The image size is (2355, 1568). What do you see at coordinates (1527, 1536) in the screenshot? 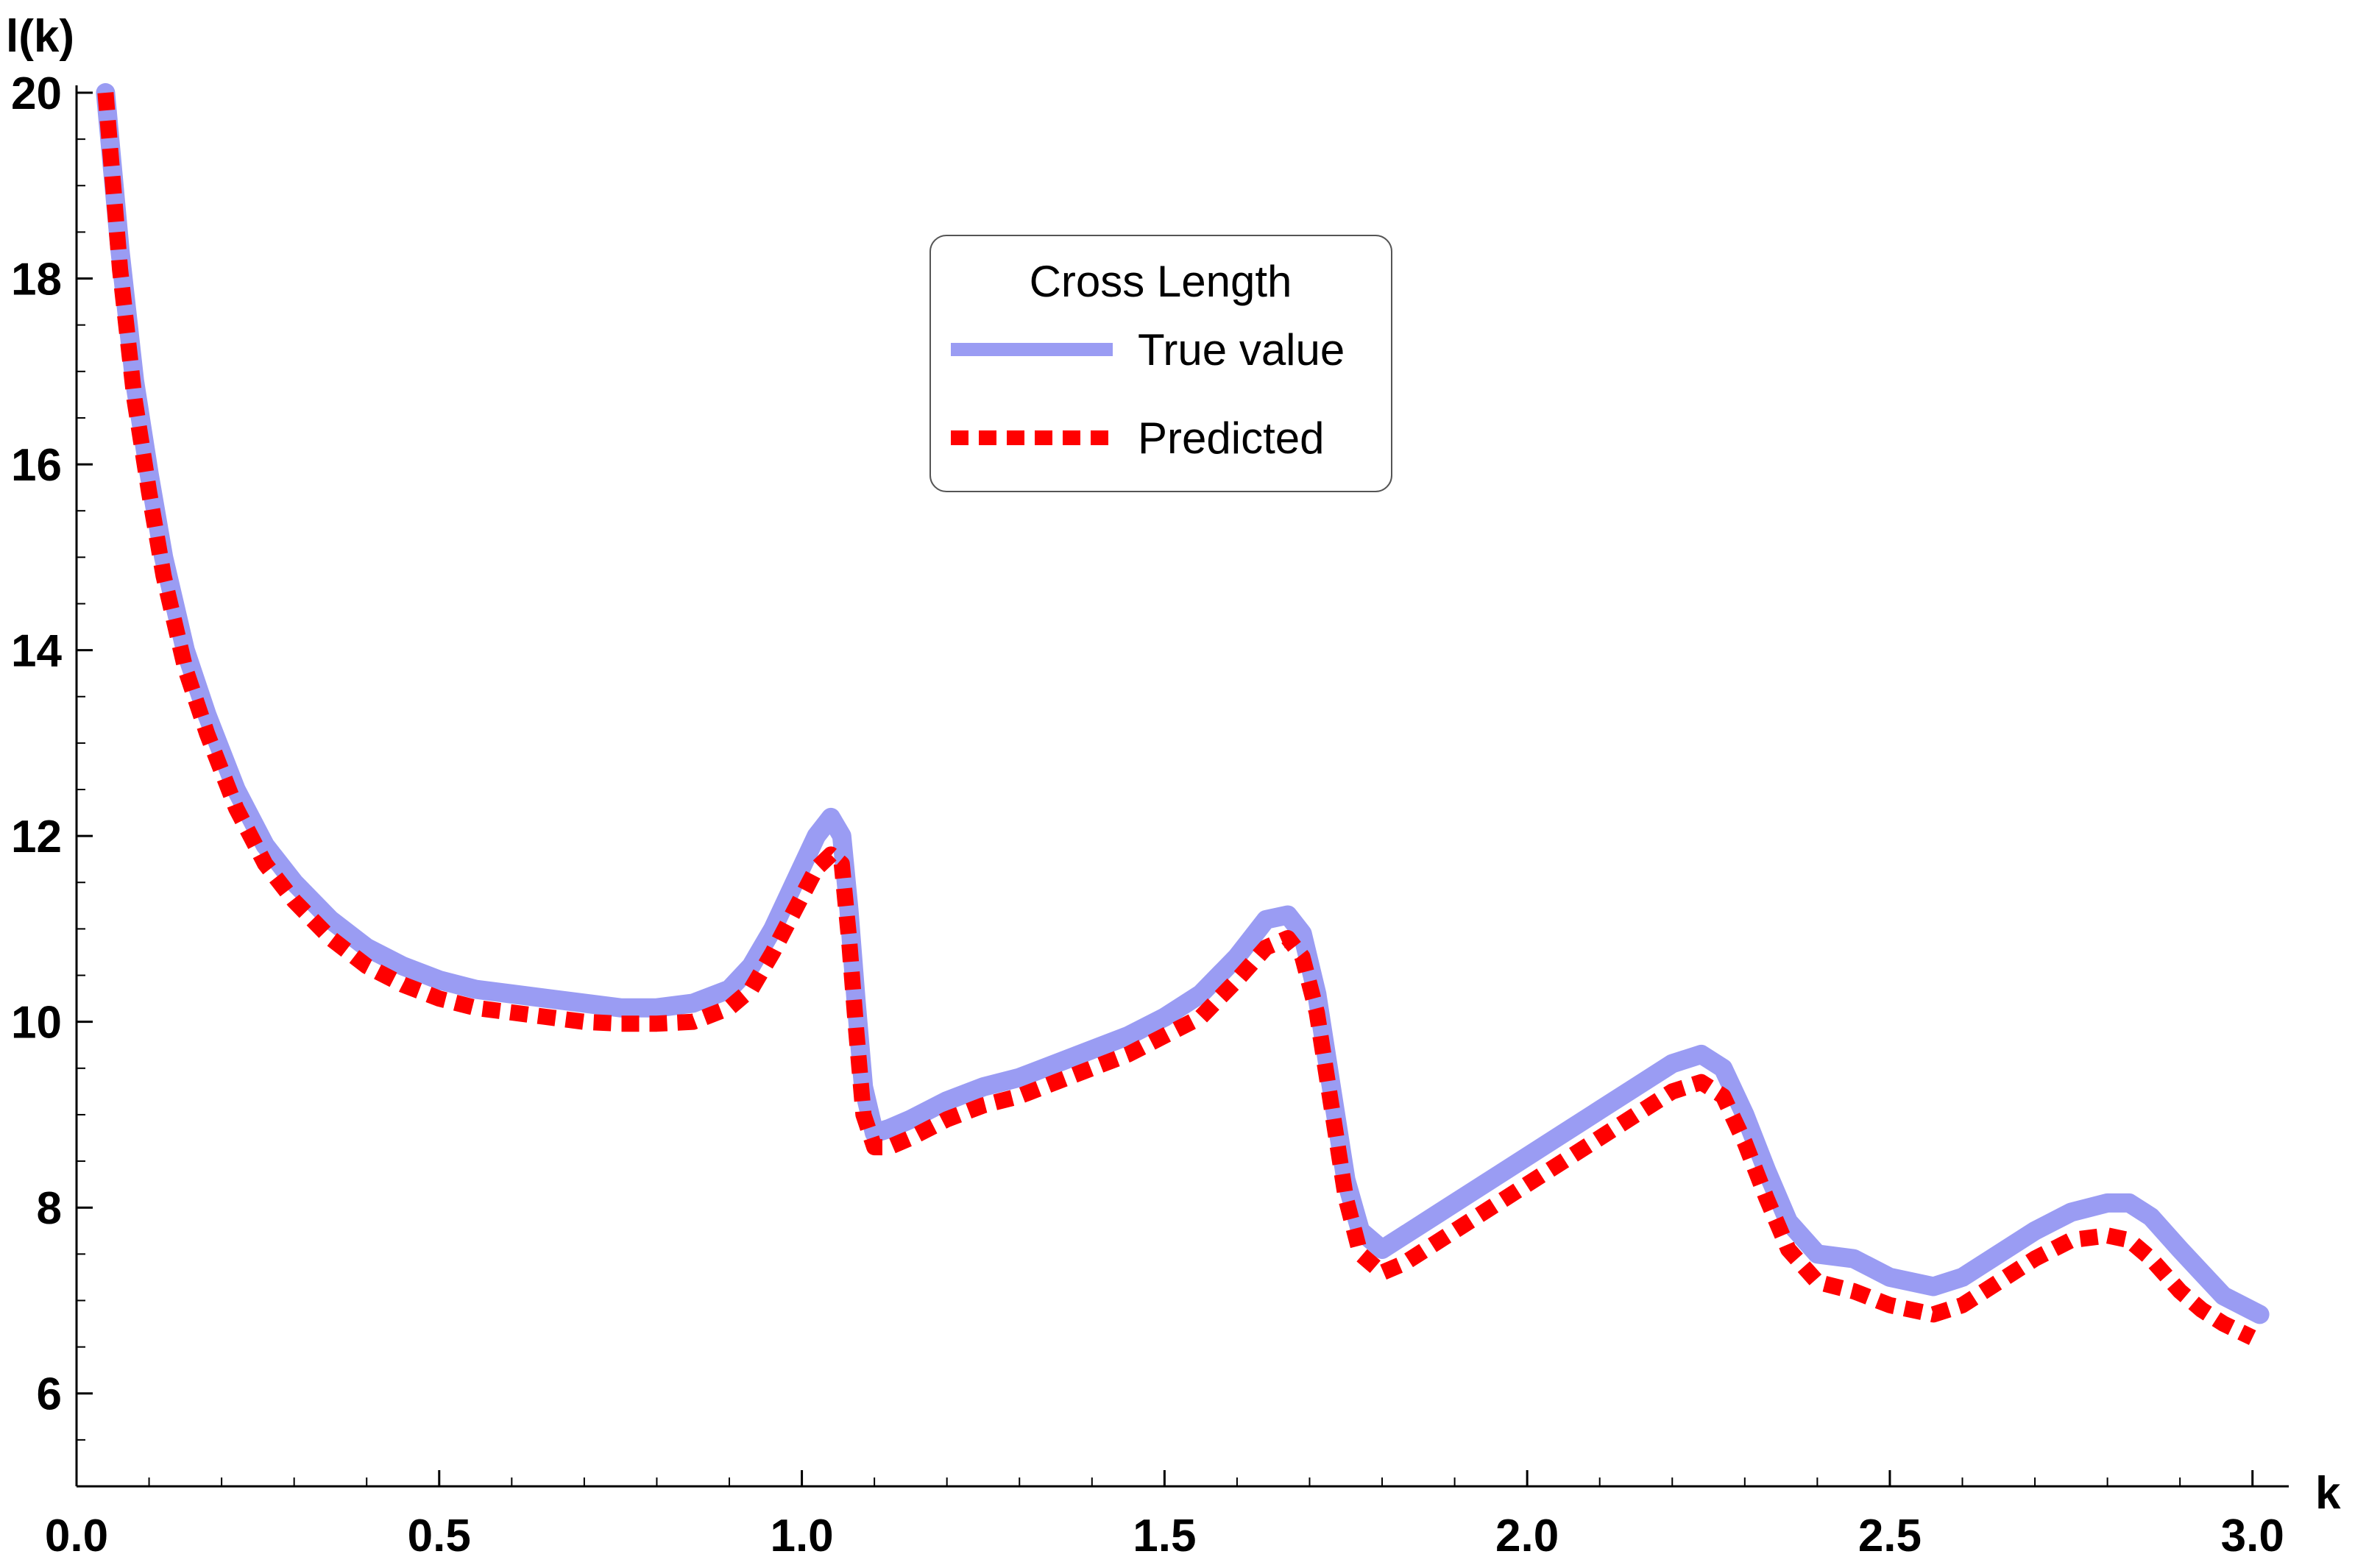
I see `x-tick-label: 2.0` at bounding box center [1527, 1536].